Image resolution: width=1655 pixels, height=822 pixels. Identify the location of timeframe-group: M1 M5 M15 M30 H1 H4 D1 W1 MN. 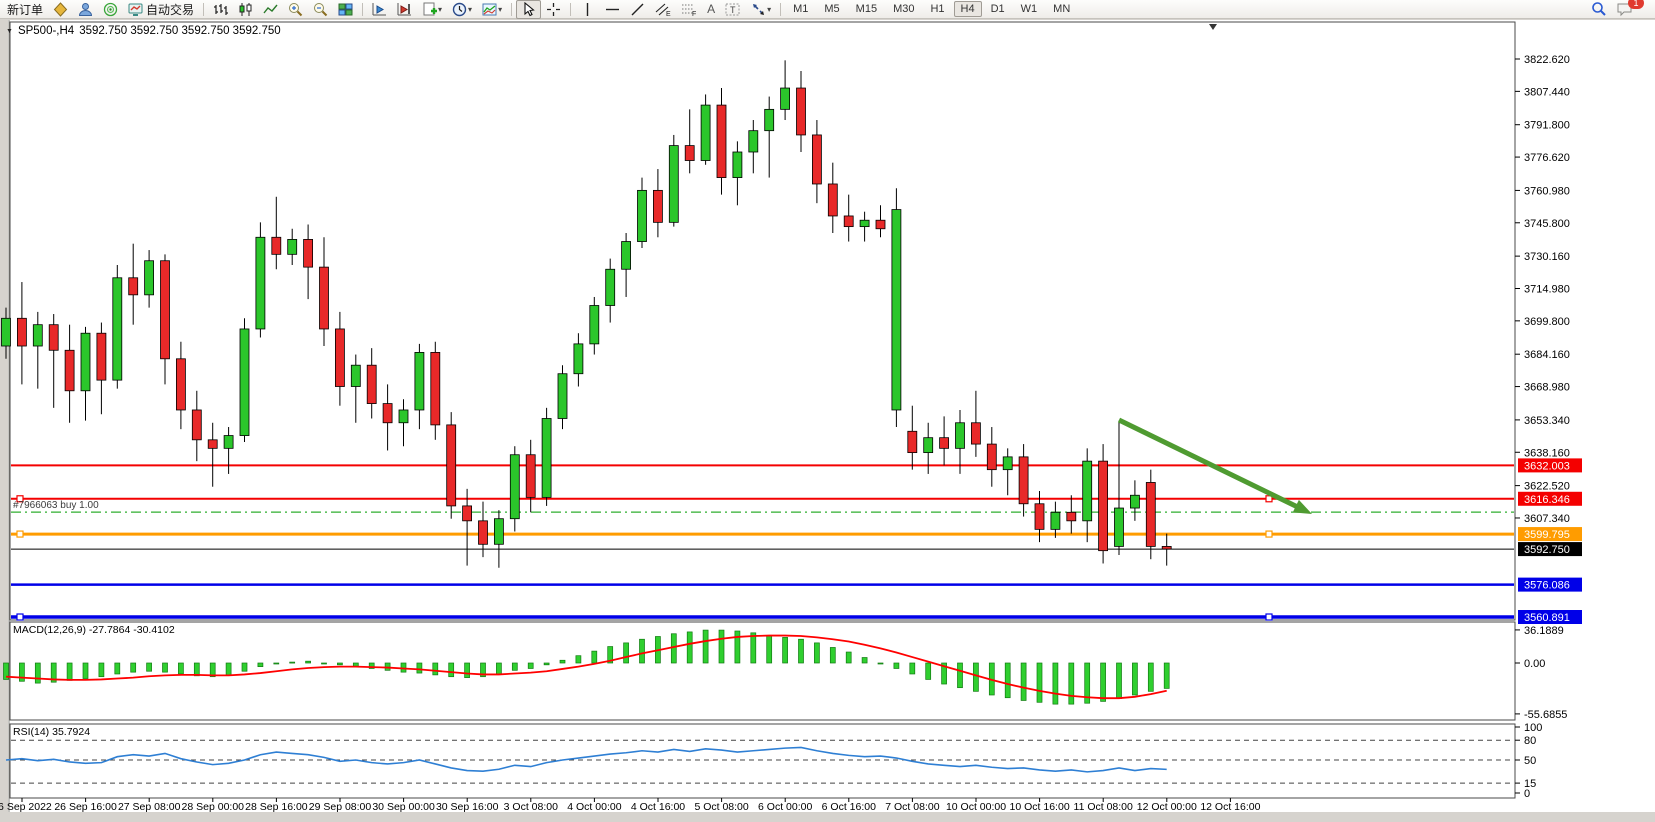
(931, 9).